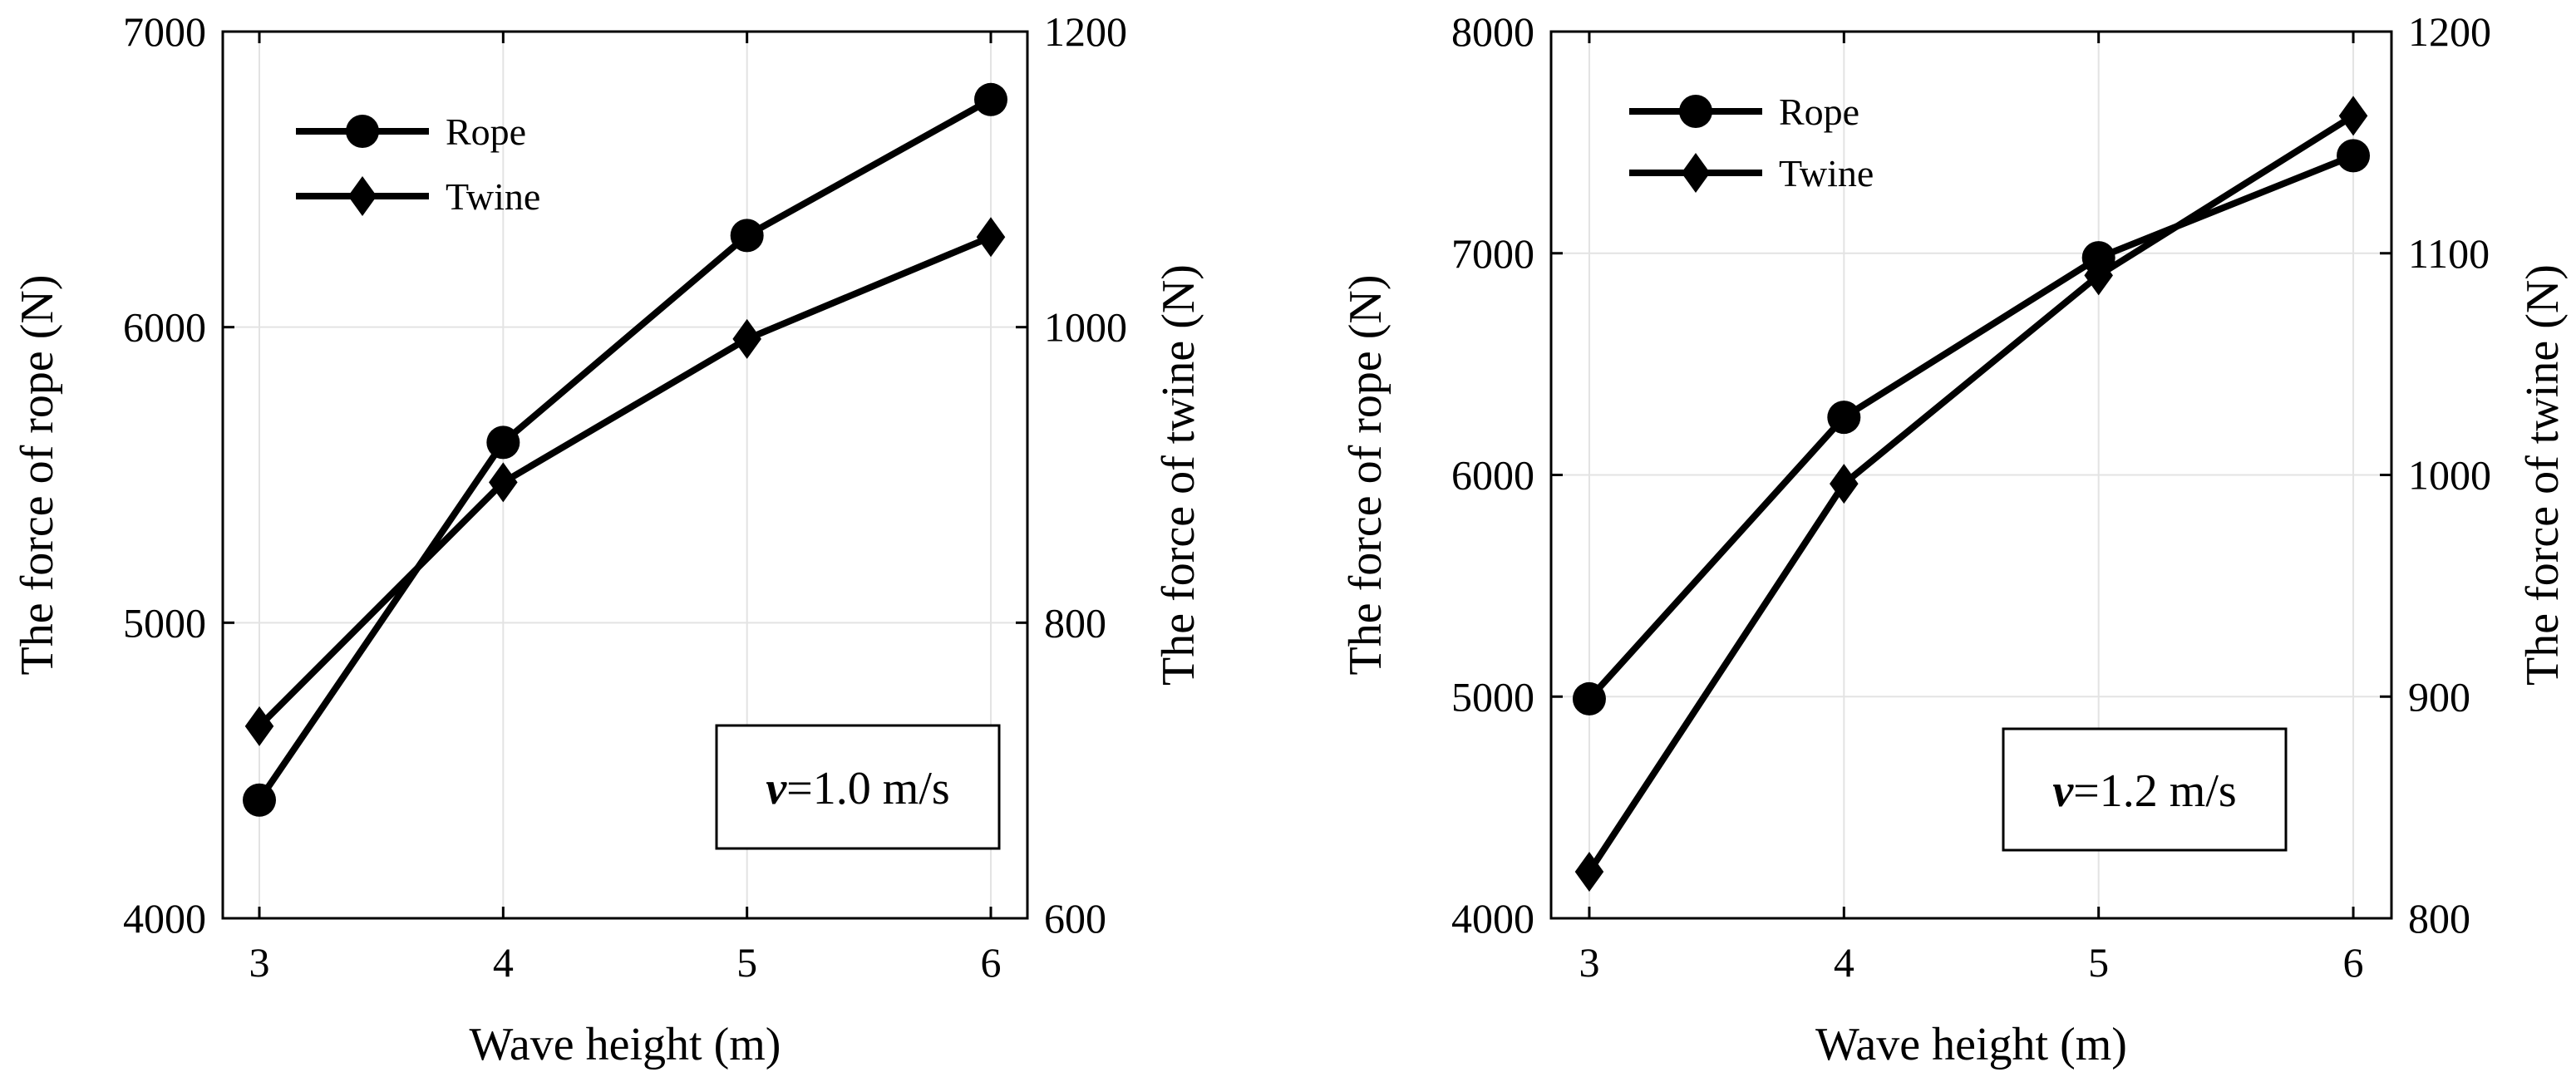 Image resolution: width=2576 pixels, height=1082 pixels. I want to click on velocity-annotation: v=1.2 m/s, so click(2145, 789).